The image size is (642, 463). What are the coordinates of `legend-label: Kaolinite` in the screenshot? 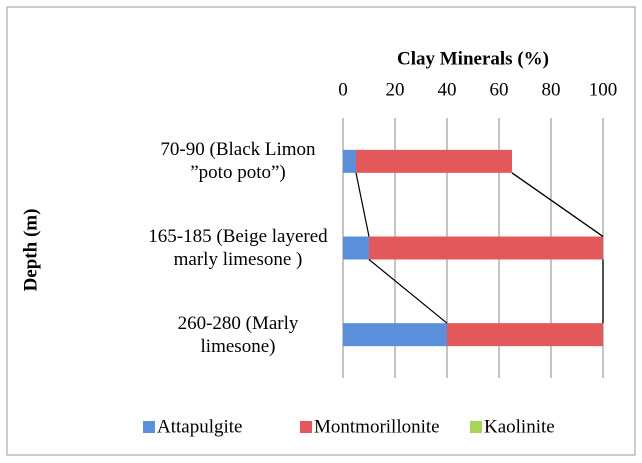 It's located at (519, 426).